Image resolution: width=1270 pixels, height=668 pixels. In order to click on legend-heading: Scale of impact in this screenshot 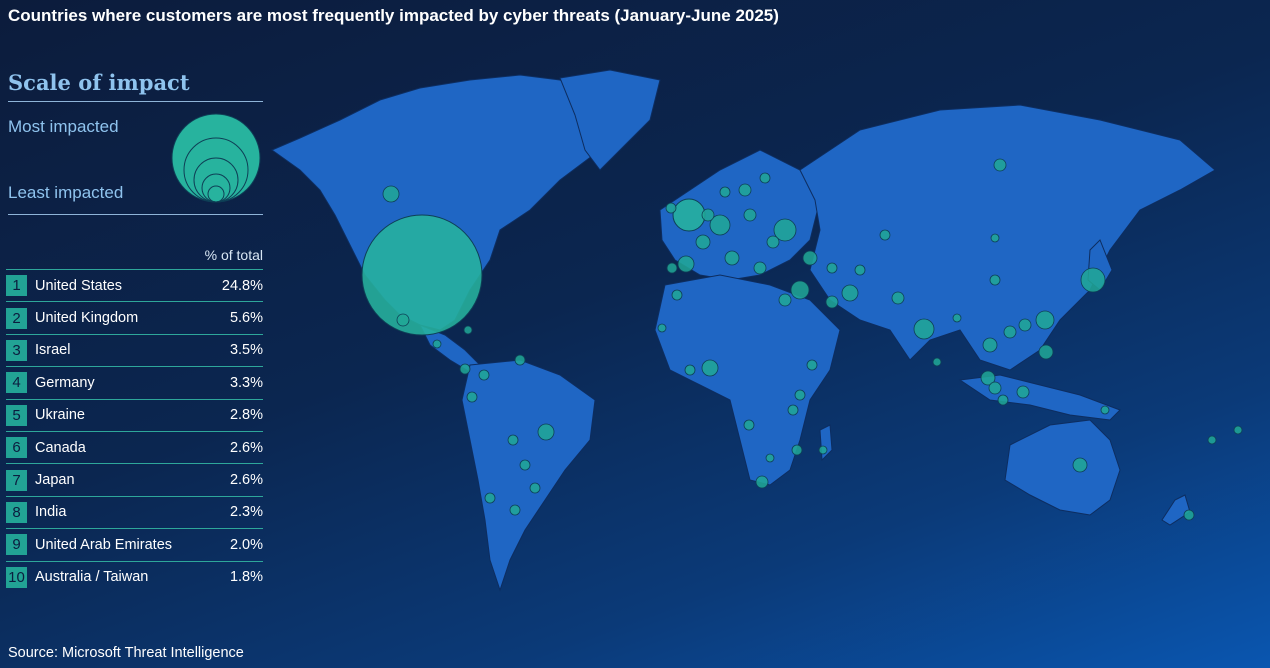, I will do `click(135, 86)`.